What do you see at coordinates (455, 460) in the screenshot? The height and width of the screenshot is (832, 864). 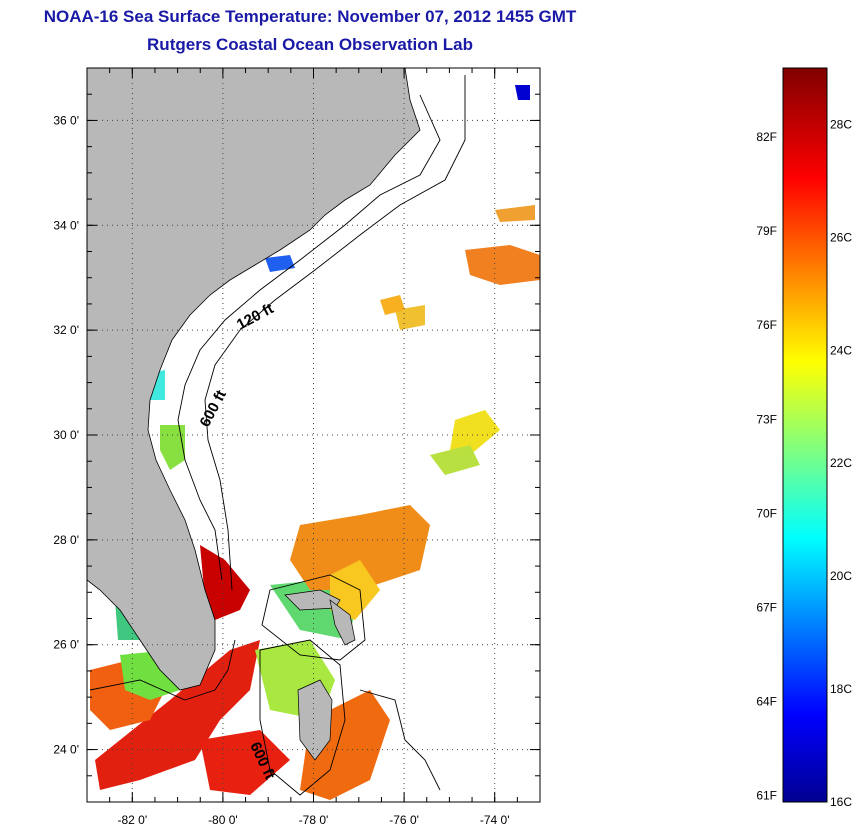 I see `sst-patch-green-ne` at bounding box center [455, 460].